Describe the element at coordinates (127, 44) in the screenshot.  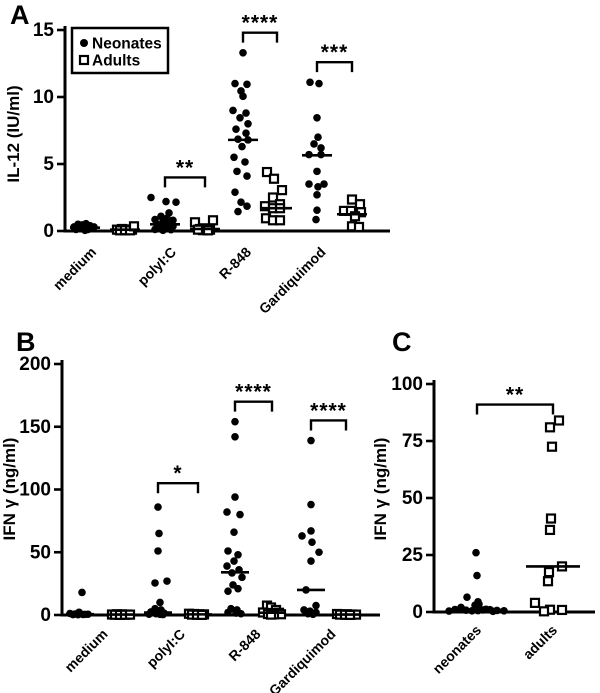
I see `legend-label: Neonates` at that location.